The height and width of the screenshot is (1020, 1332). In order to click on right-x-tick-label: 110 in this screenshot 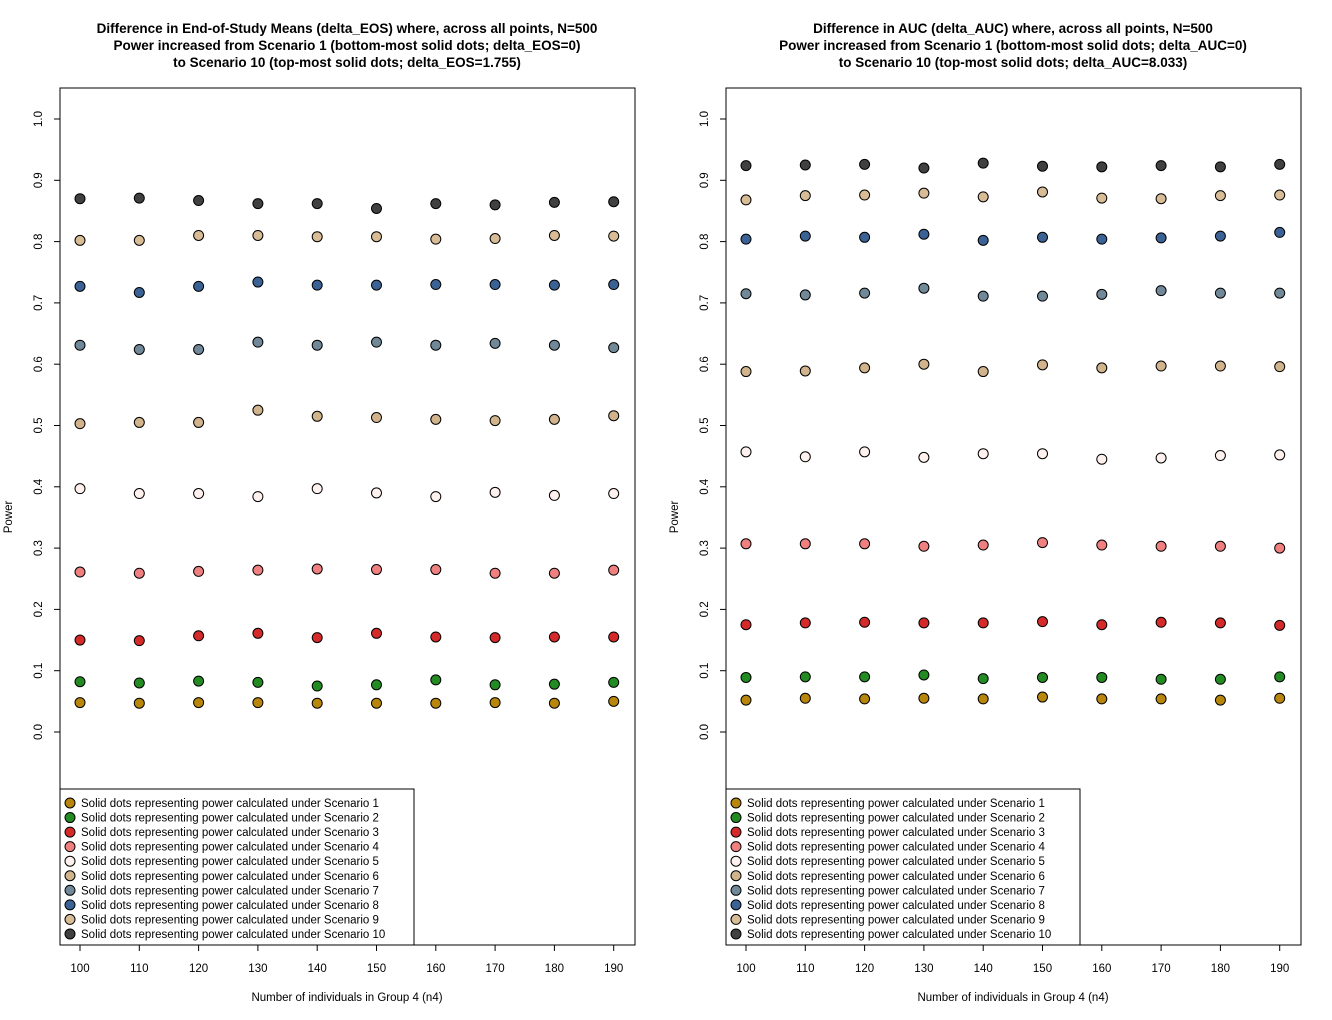, I will do `click(805, 969)`.